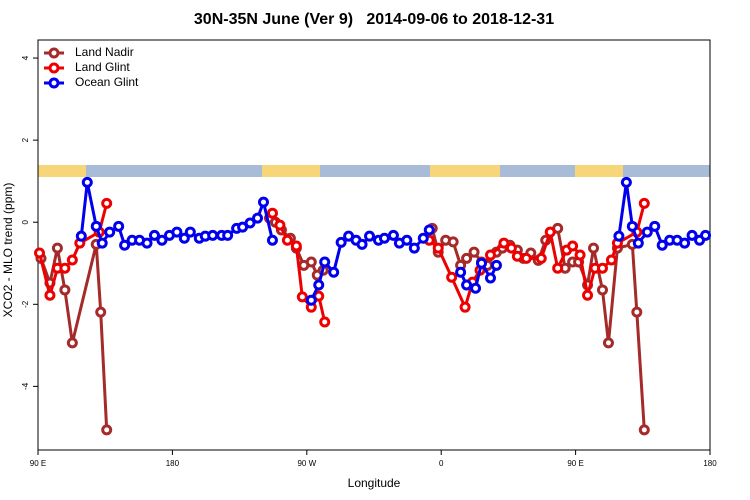 This screenshot has width=750, height=500. I want to click on legend-label: Ocean Glint, so click(107, 82).